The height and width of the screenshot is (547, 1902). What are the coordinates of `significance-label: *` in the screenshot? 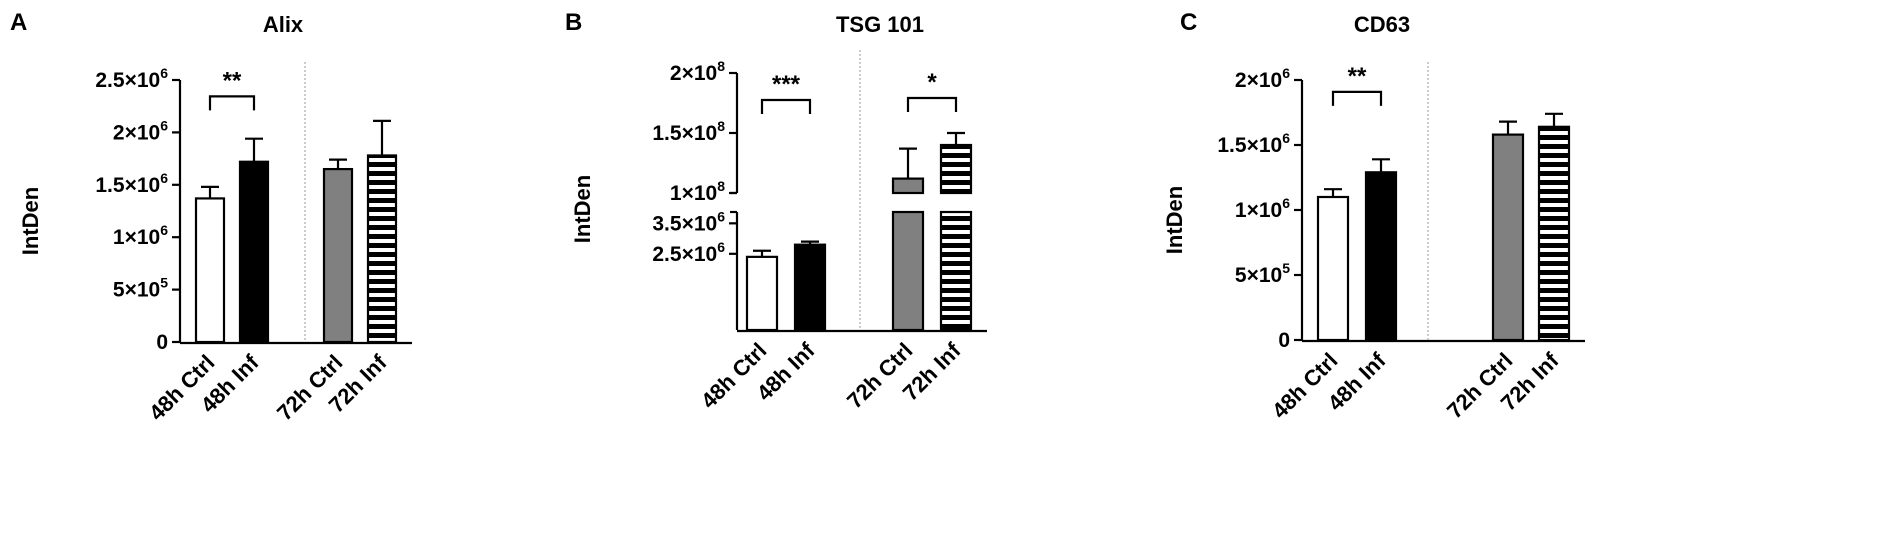 It's located at (932, 82).